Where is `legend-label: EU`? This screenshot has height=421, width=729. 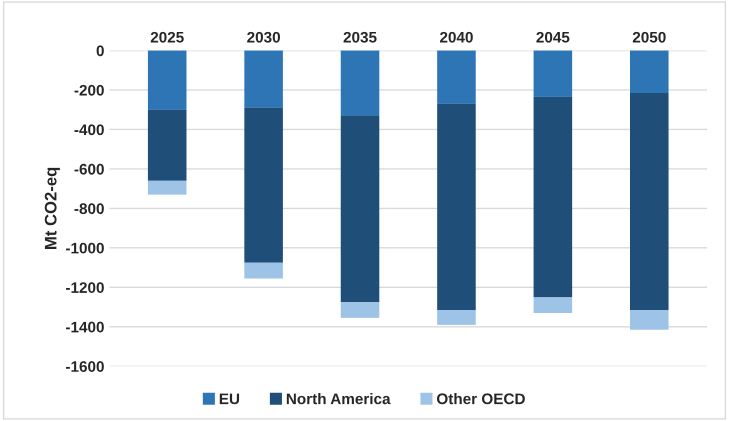 legend-label: EU is located at coordinates (230, 399).